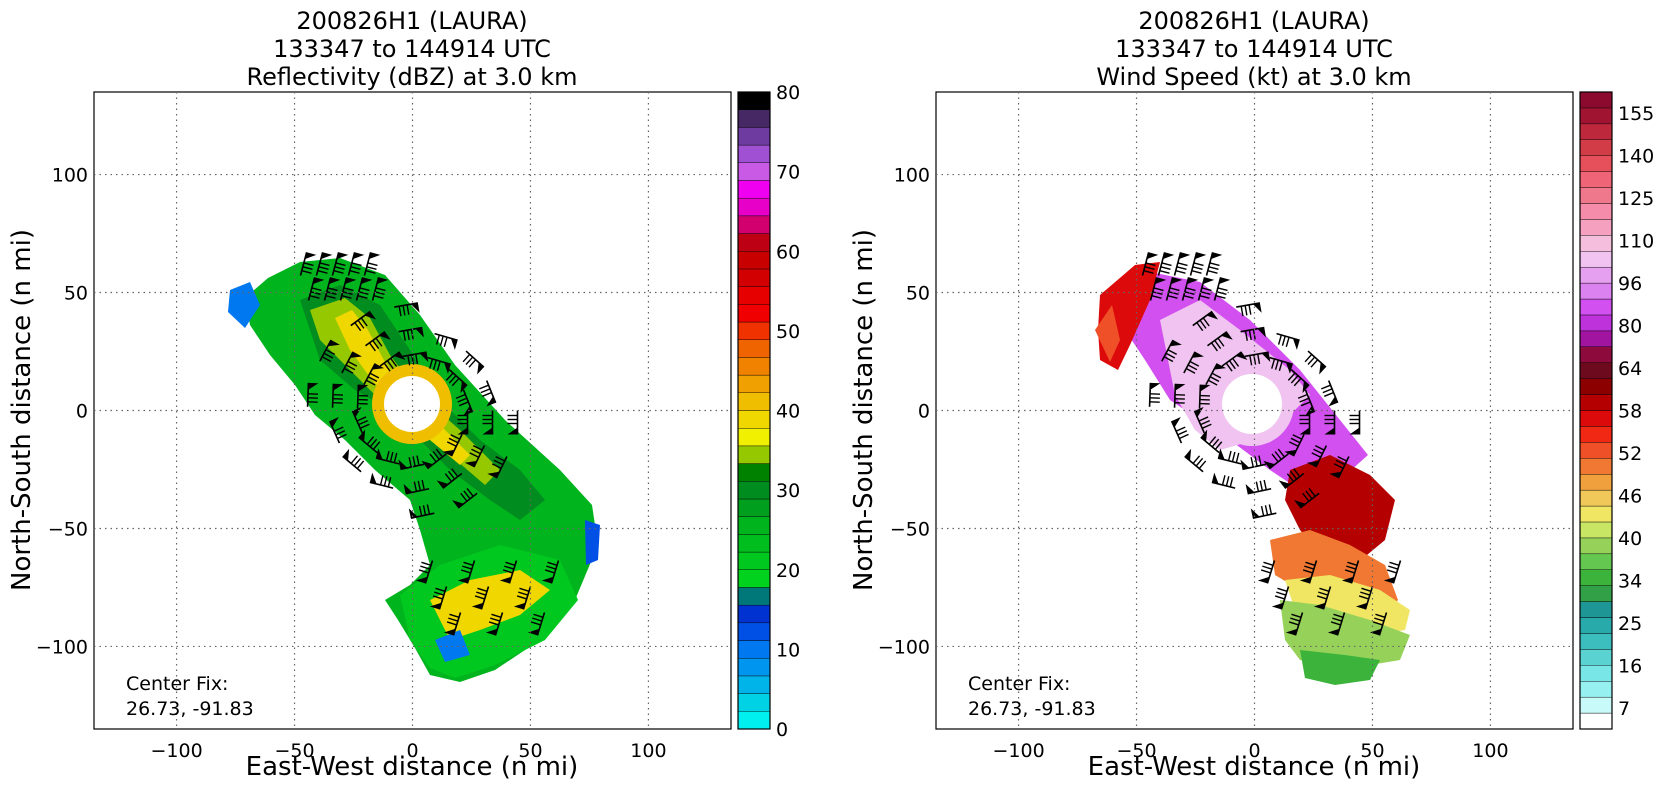  I want to click on colorbar-tick-label: 80, so click(788, 93).